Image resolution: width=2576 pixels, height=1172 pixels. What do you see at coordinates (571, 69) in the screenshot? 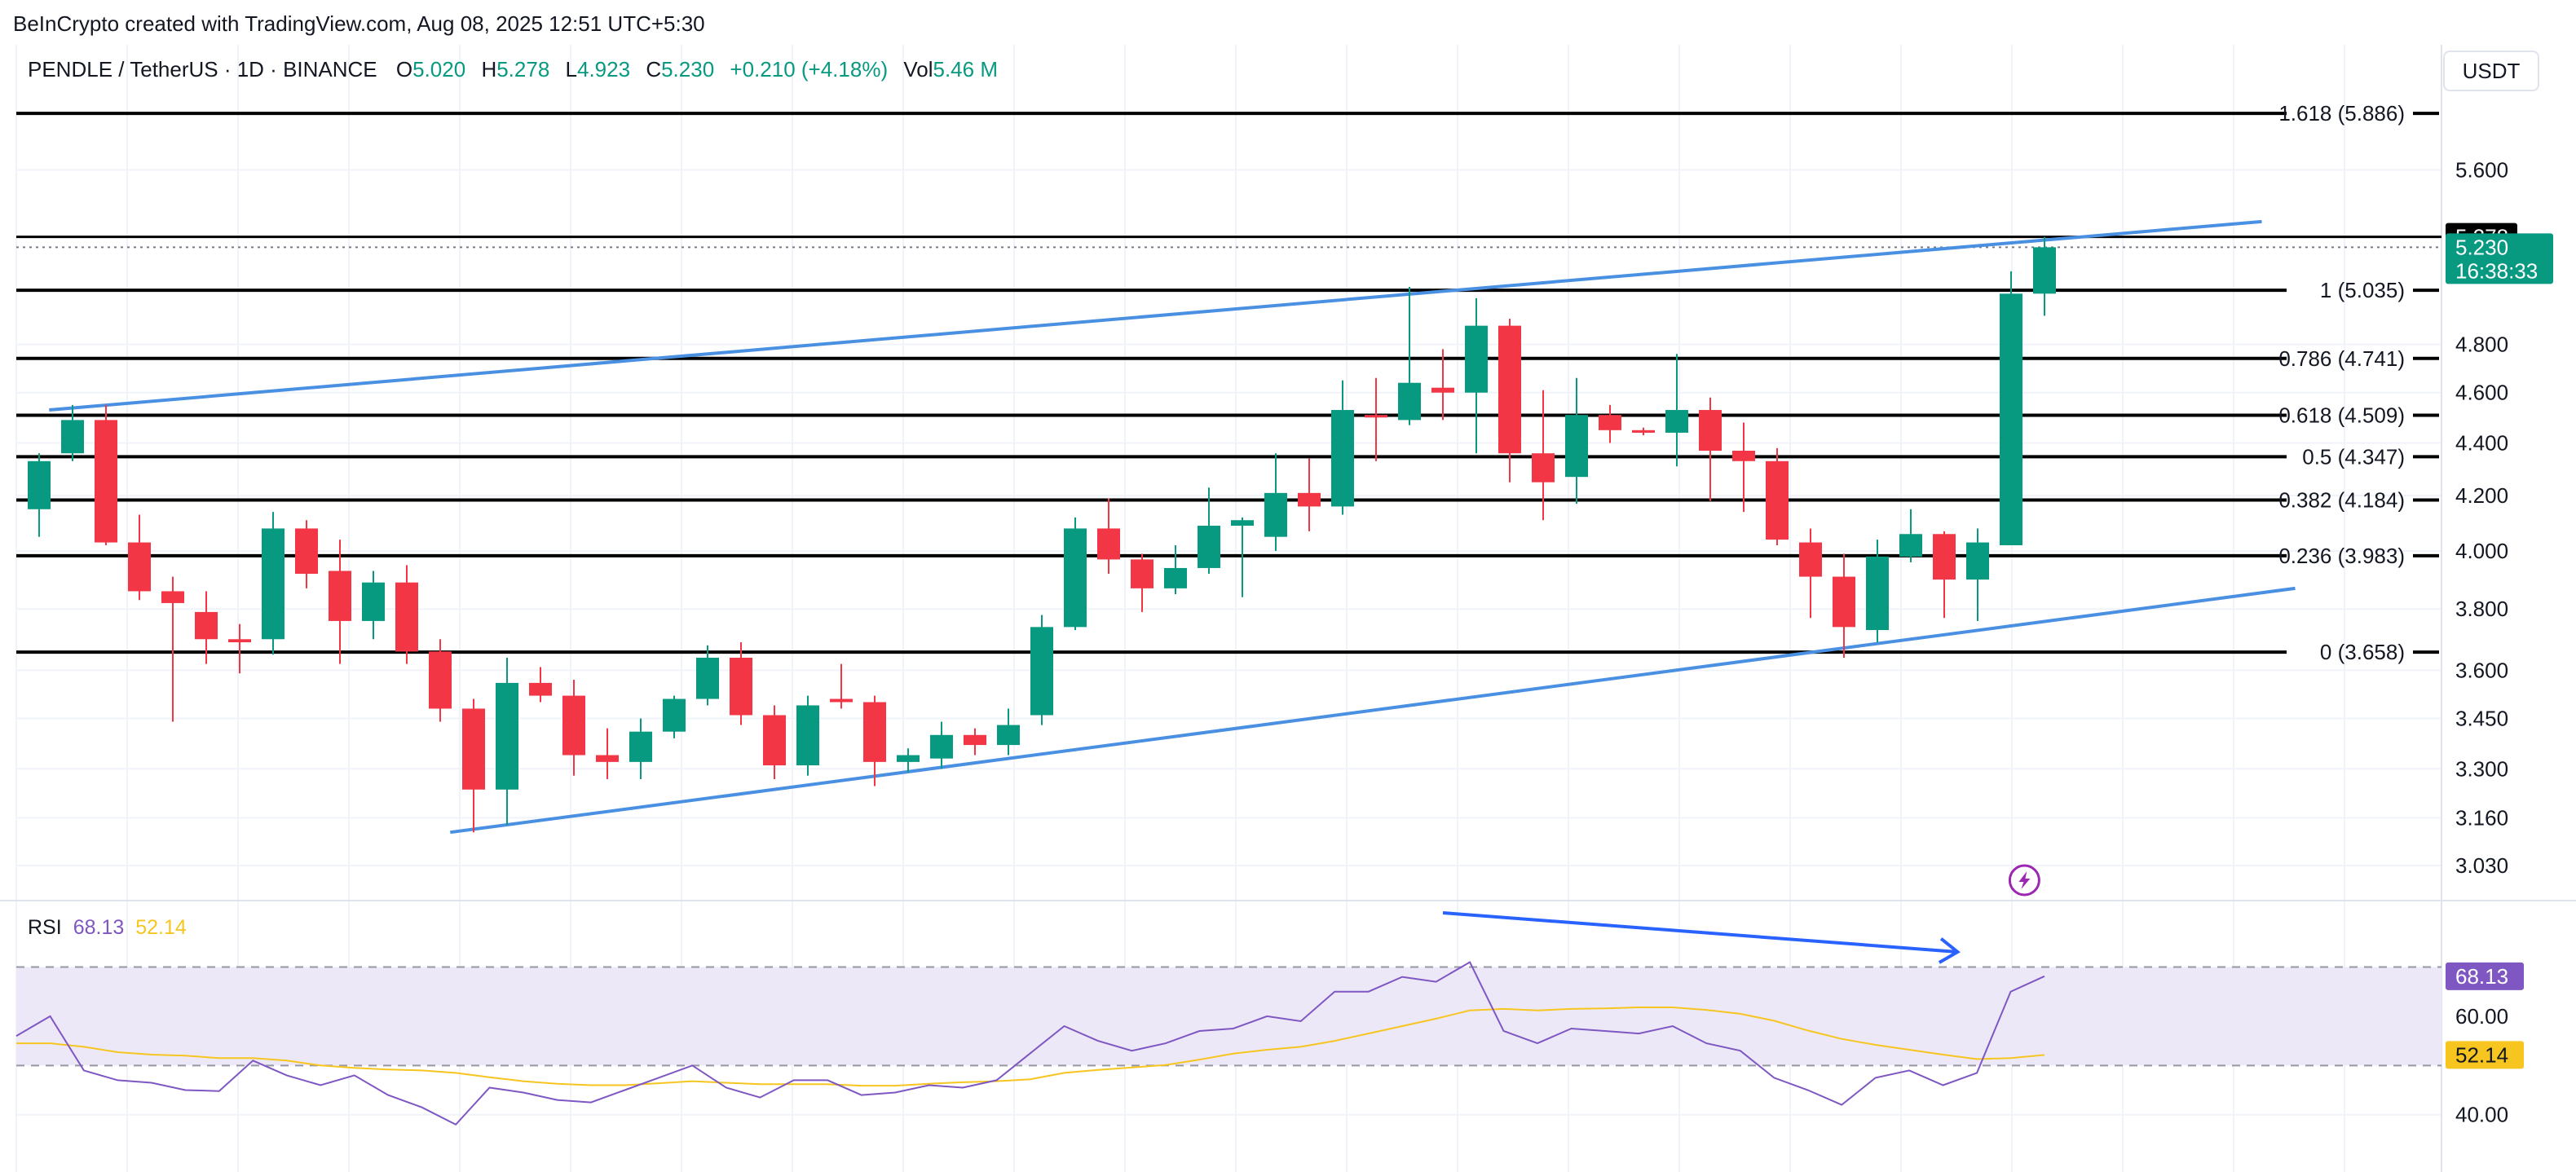
I see `low-label: L` at bounding box center [571, 69].